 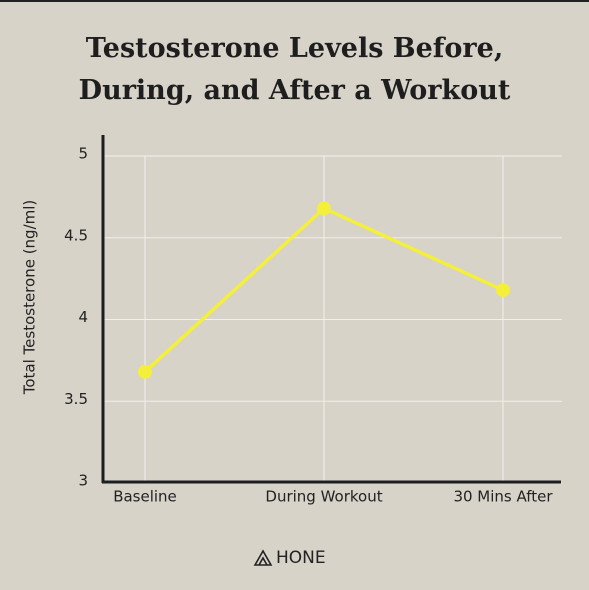 I want to click on brand-logo: HONE, so click(x=289, y=558).